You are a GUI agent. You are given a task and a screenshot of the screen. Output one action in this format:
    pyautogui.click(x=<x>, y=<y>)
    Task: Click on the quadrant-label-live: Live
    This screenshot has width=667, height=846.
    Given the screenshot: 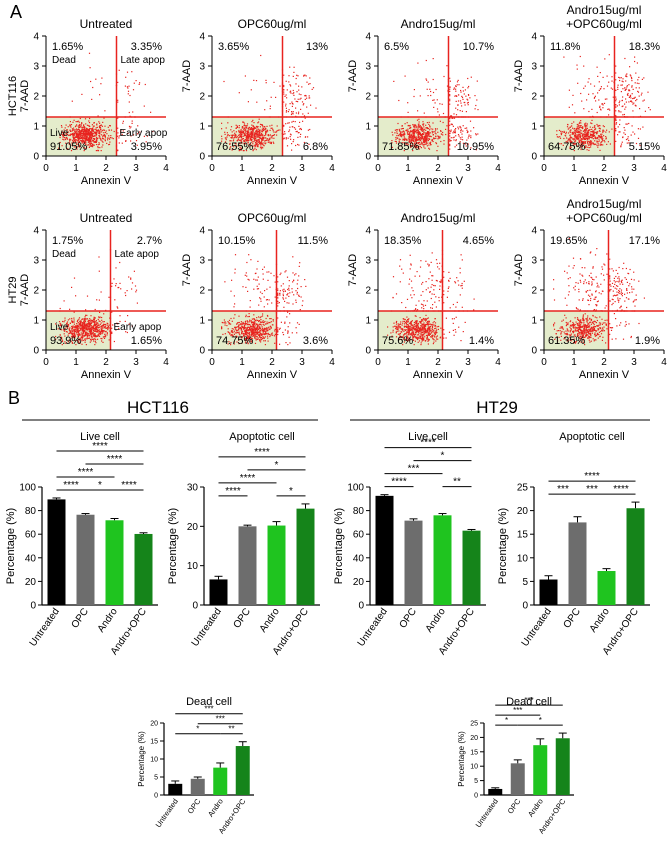 What is the action you would take?
    pyautogui.click(x=59, y=133)
    